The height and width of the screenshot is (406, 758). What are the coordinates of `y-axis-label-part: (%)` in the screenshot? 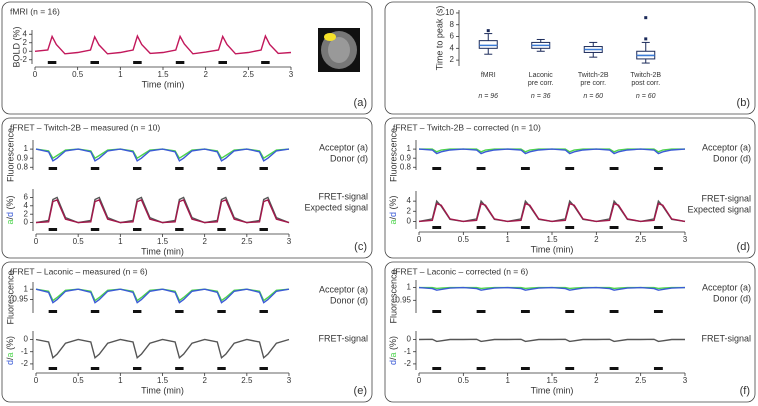 It's located at (10, 203).